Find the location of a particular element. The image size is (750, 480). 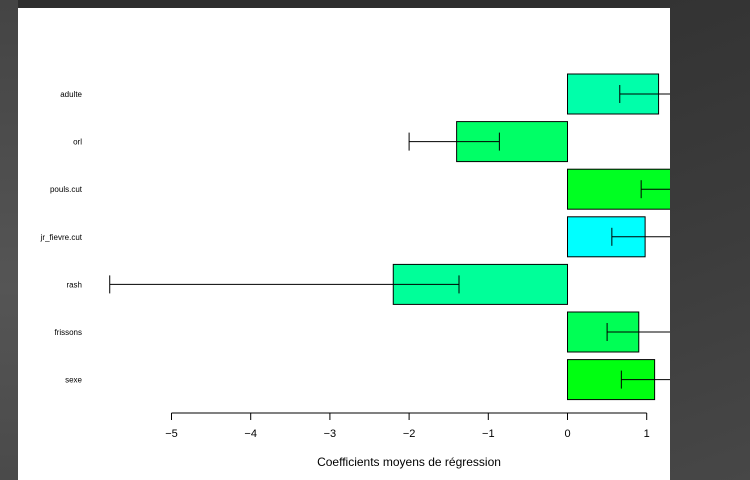

x-tick-label-6: 1 is located at coordinates (647, 434).